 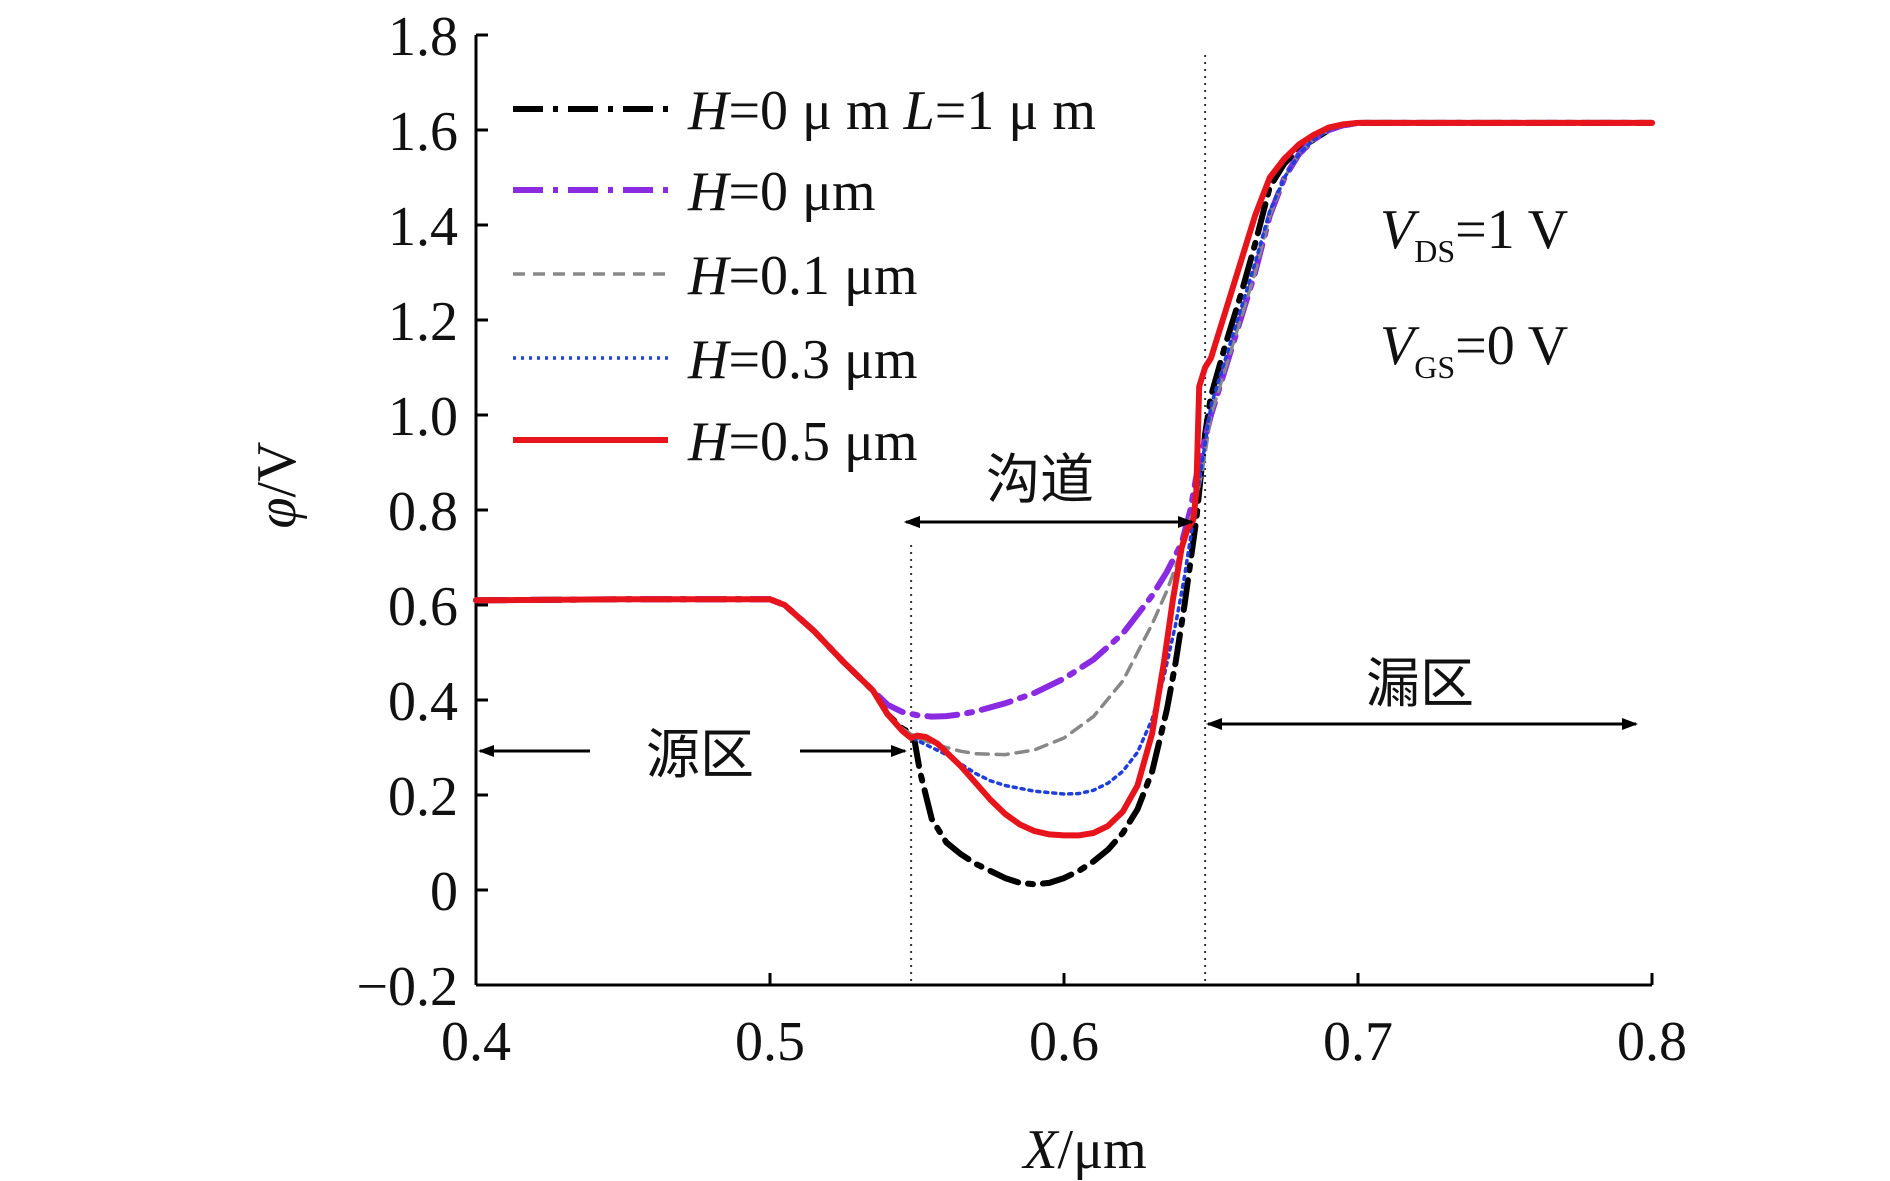 I want to click on y-tick-label: 1.6, so click(x=423, y=132).